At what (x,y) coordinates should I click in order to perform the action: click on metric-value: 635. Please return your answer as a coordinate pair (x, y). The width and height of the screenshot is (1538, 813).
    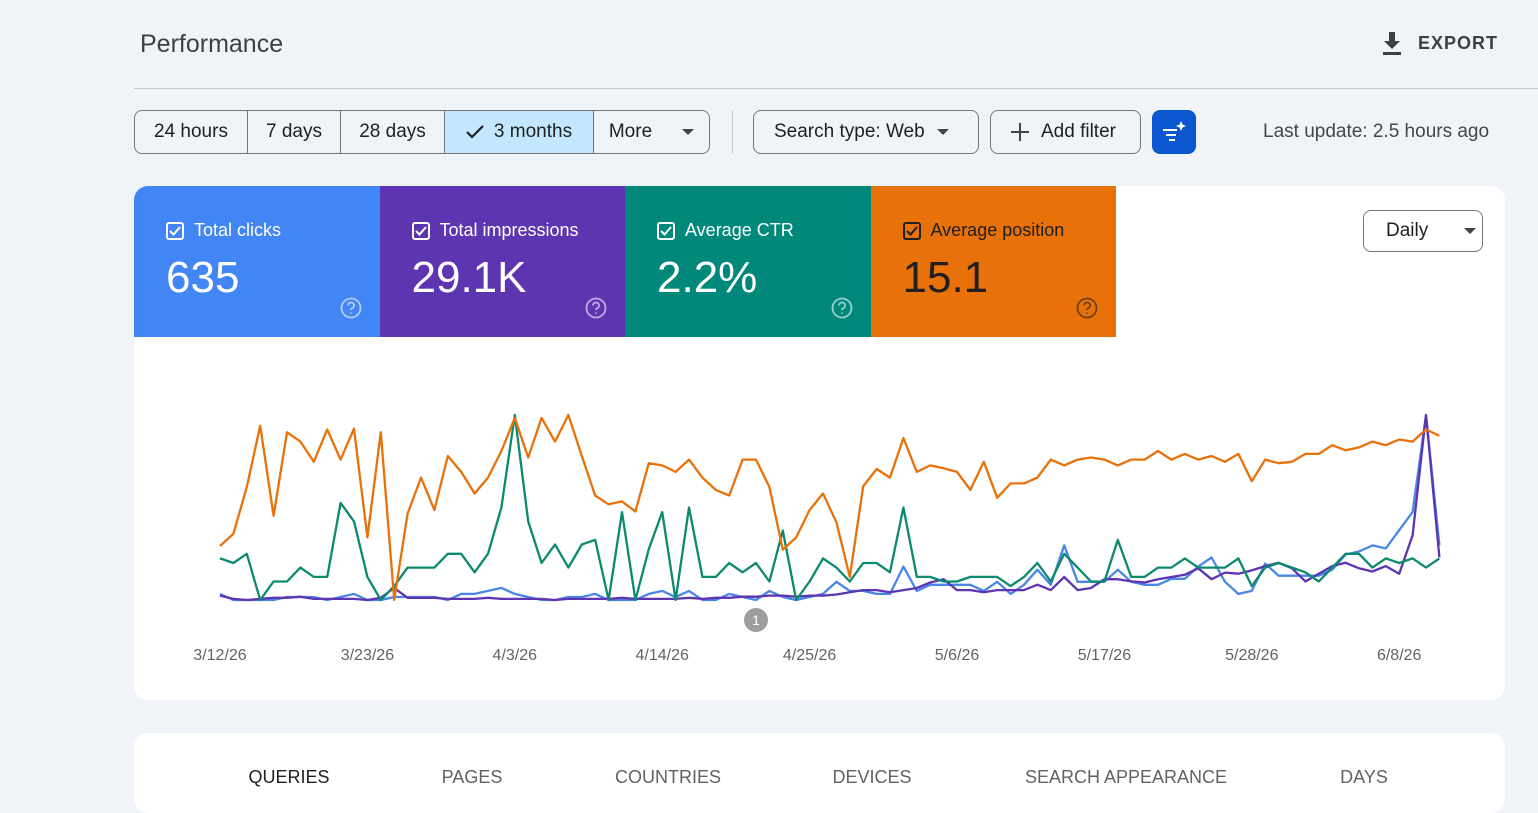
    Looking at the image, I should click on (203, 277).